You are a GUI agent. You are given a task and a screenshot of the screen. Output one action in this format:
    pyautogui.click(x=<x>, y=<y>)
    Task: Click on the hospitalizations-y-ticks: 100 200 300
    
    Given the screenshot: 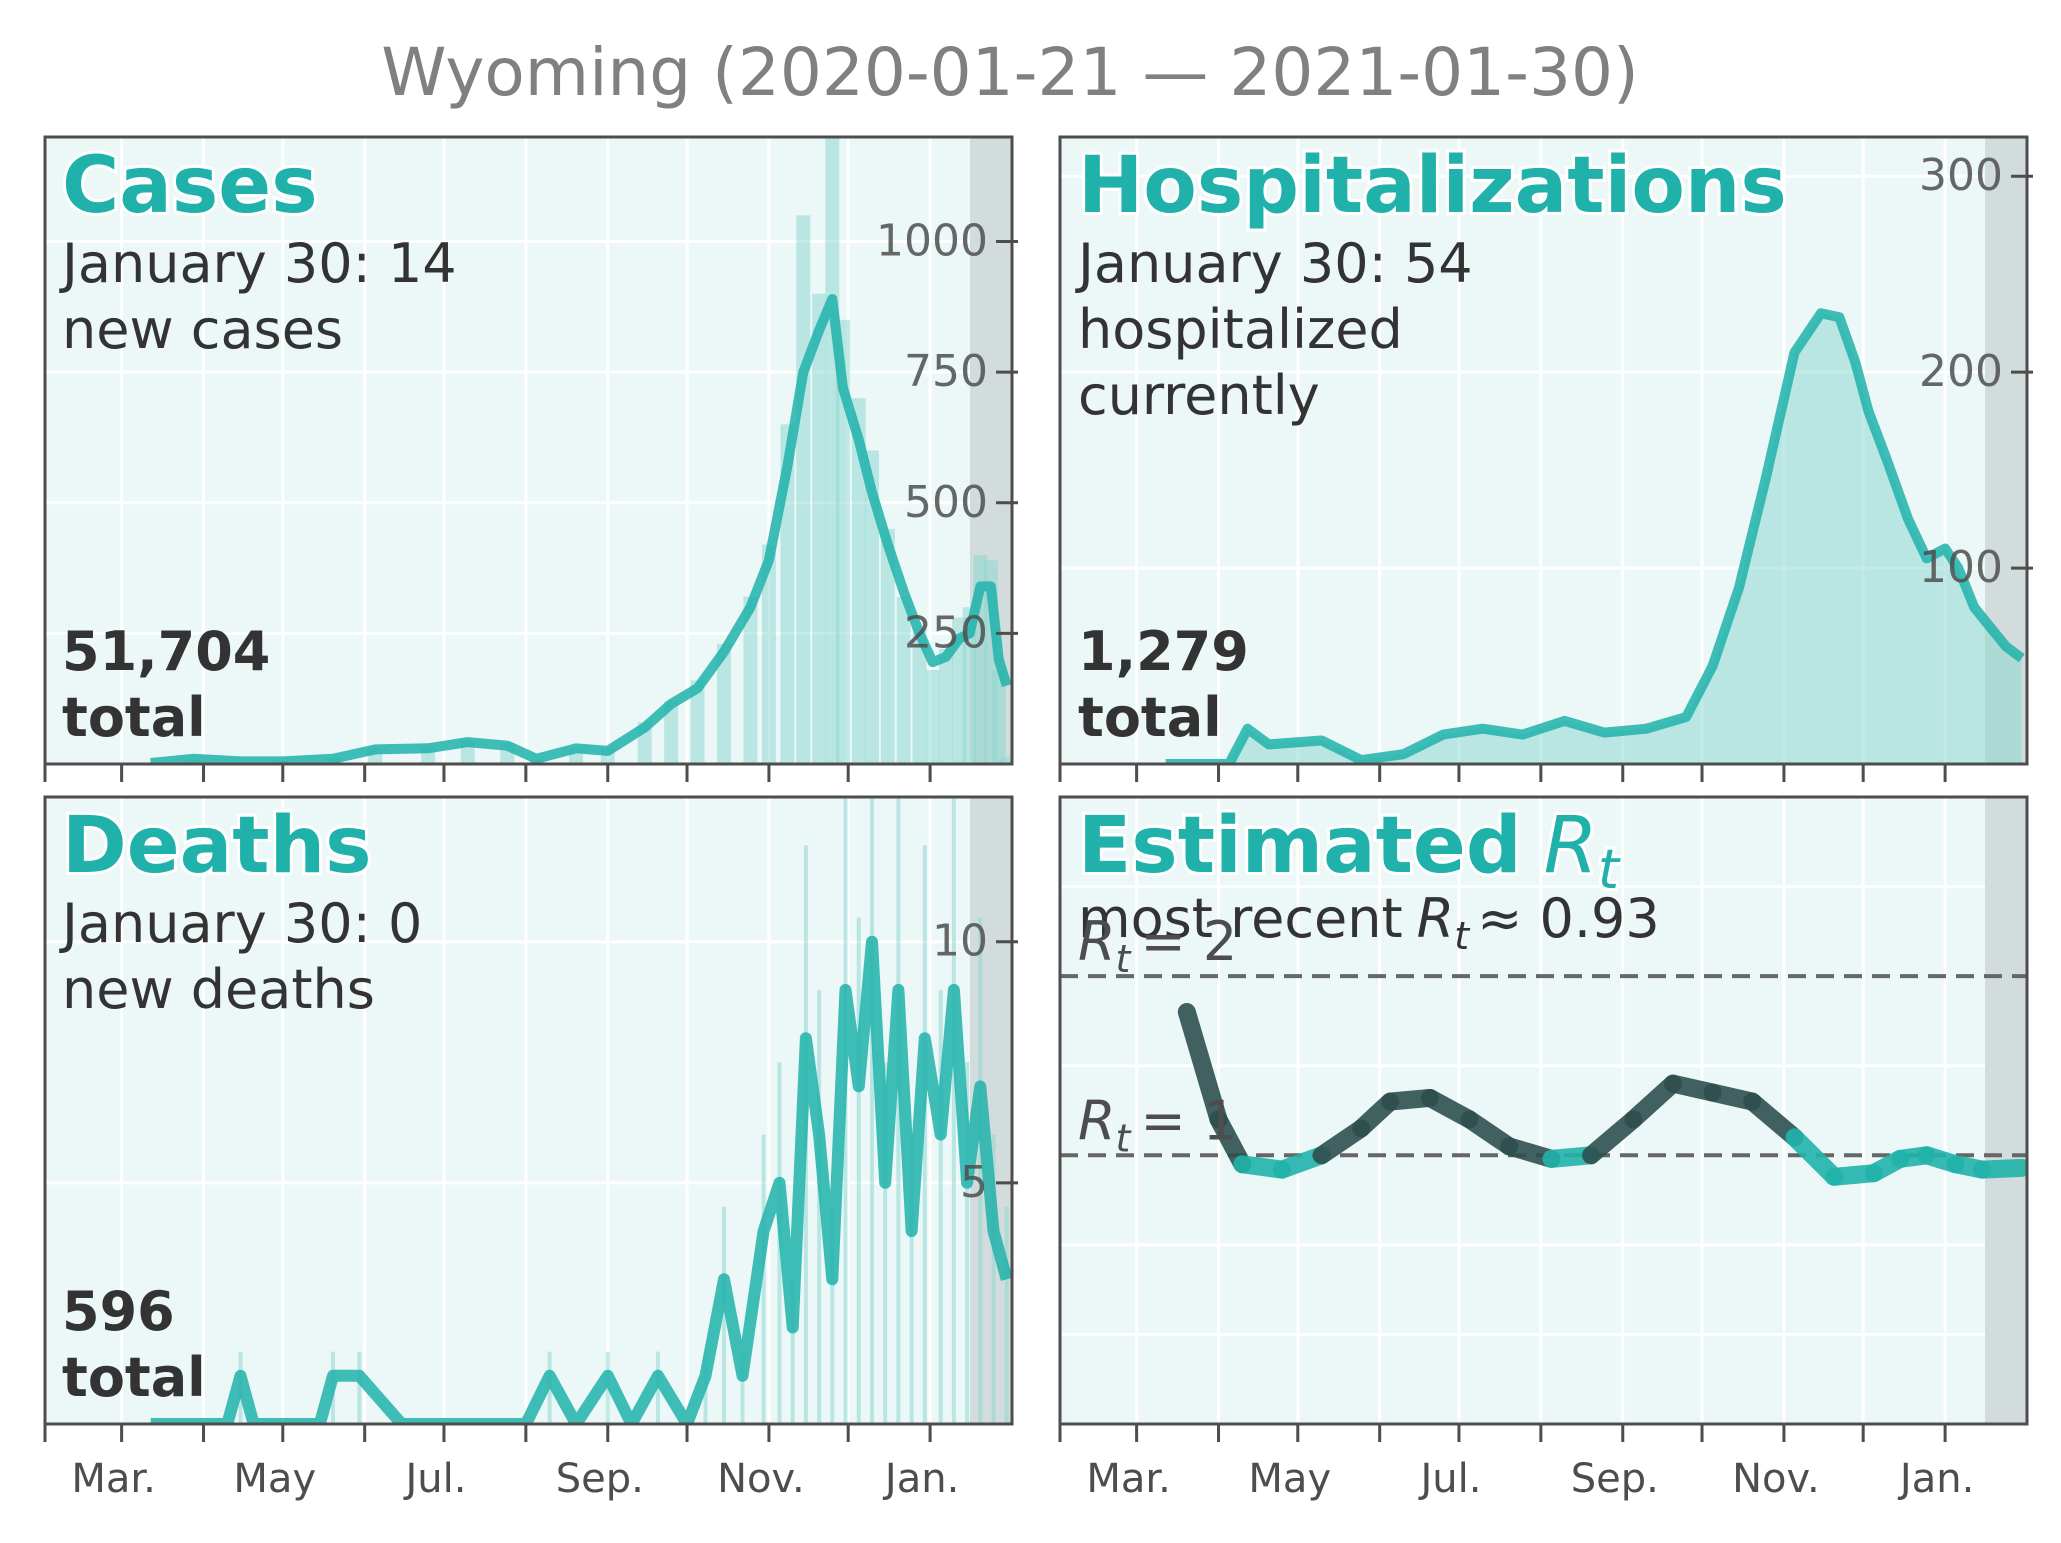 What is the action you would take?
    pyautogui.click(x=1976, y=371)
    